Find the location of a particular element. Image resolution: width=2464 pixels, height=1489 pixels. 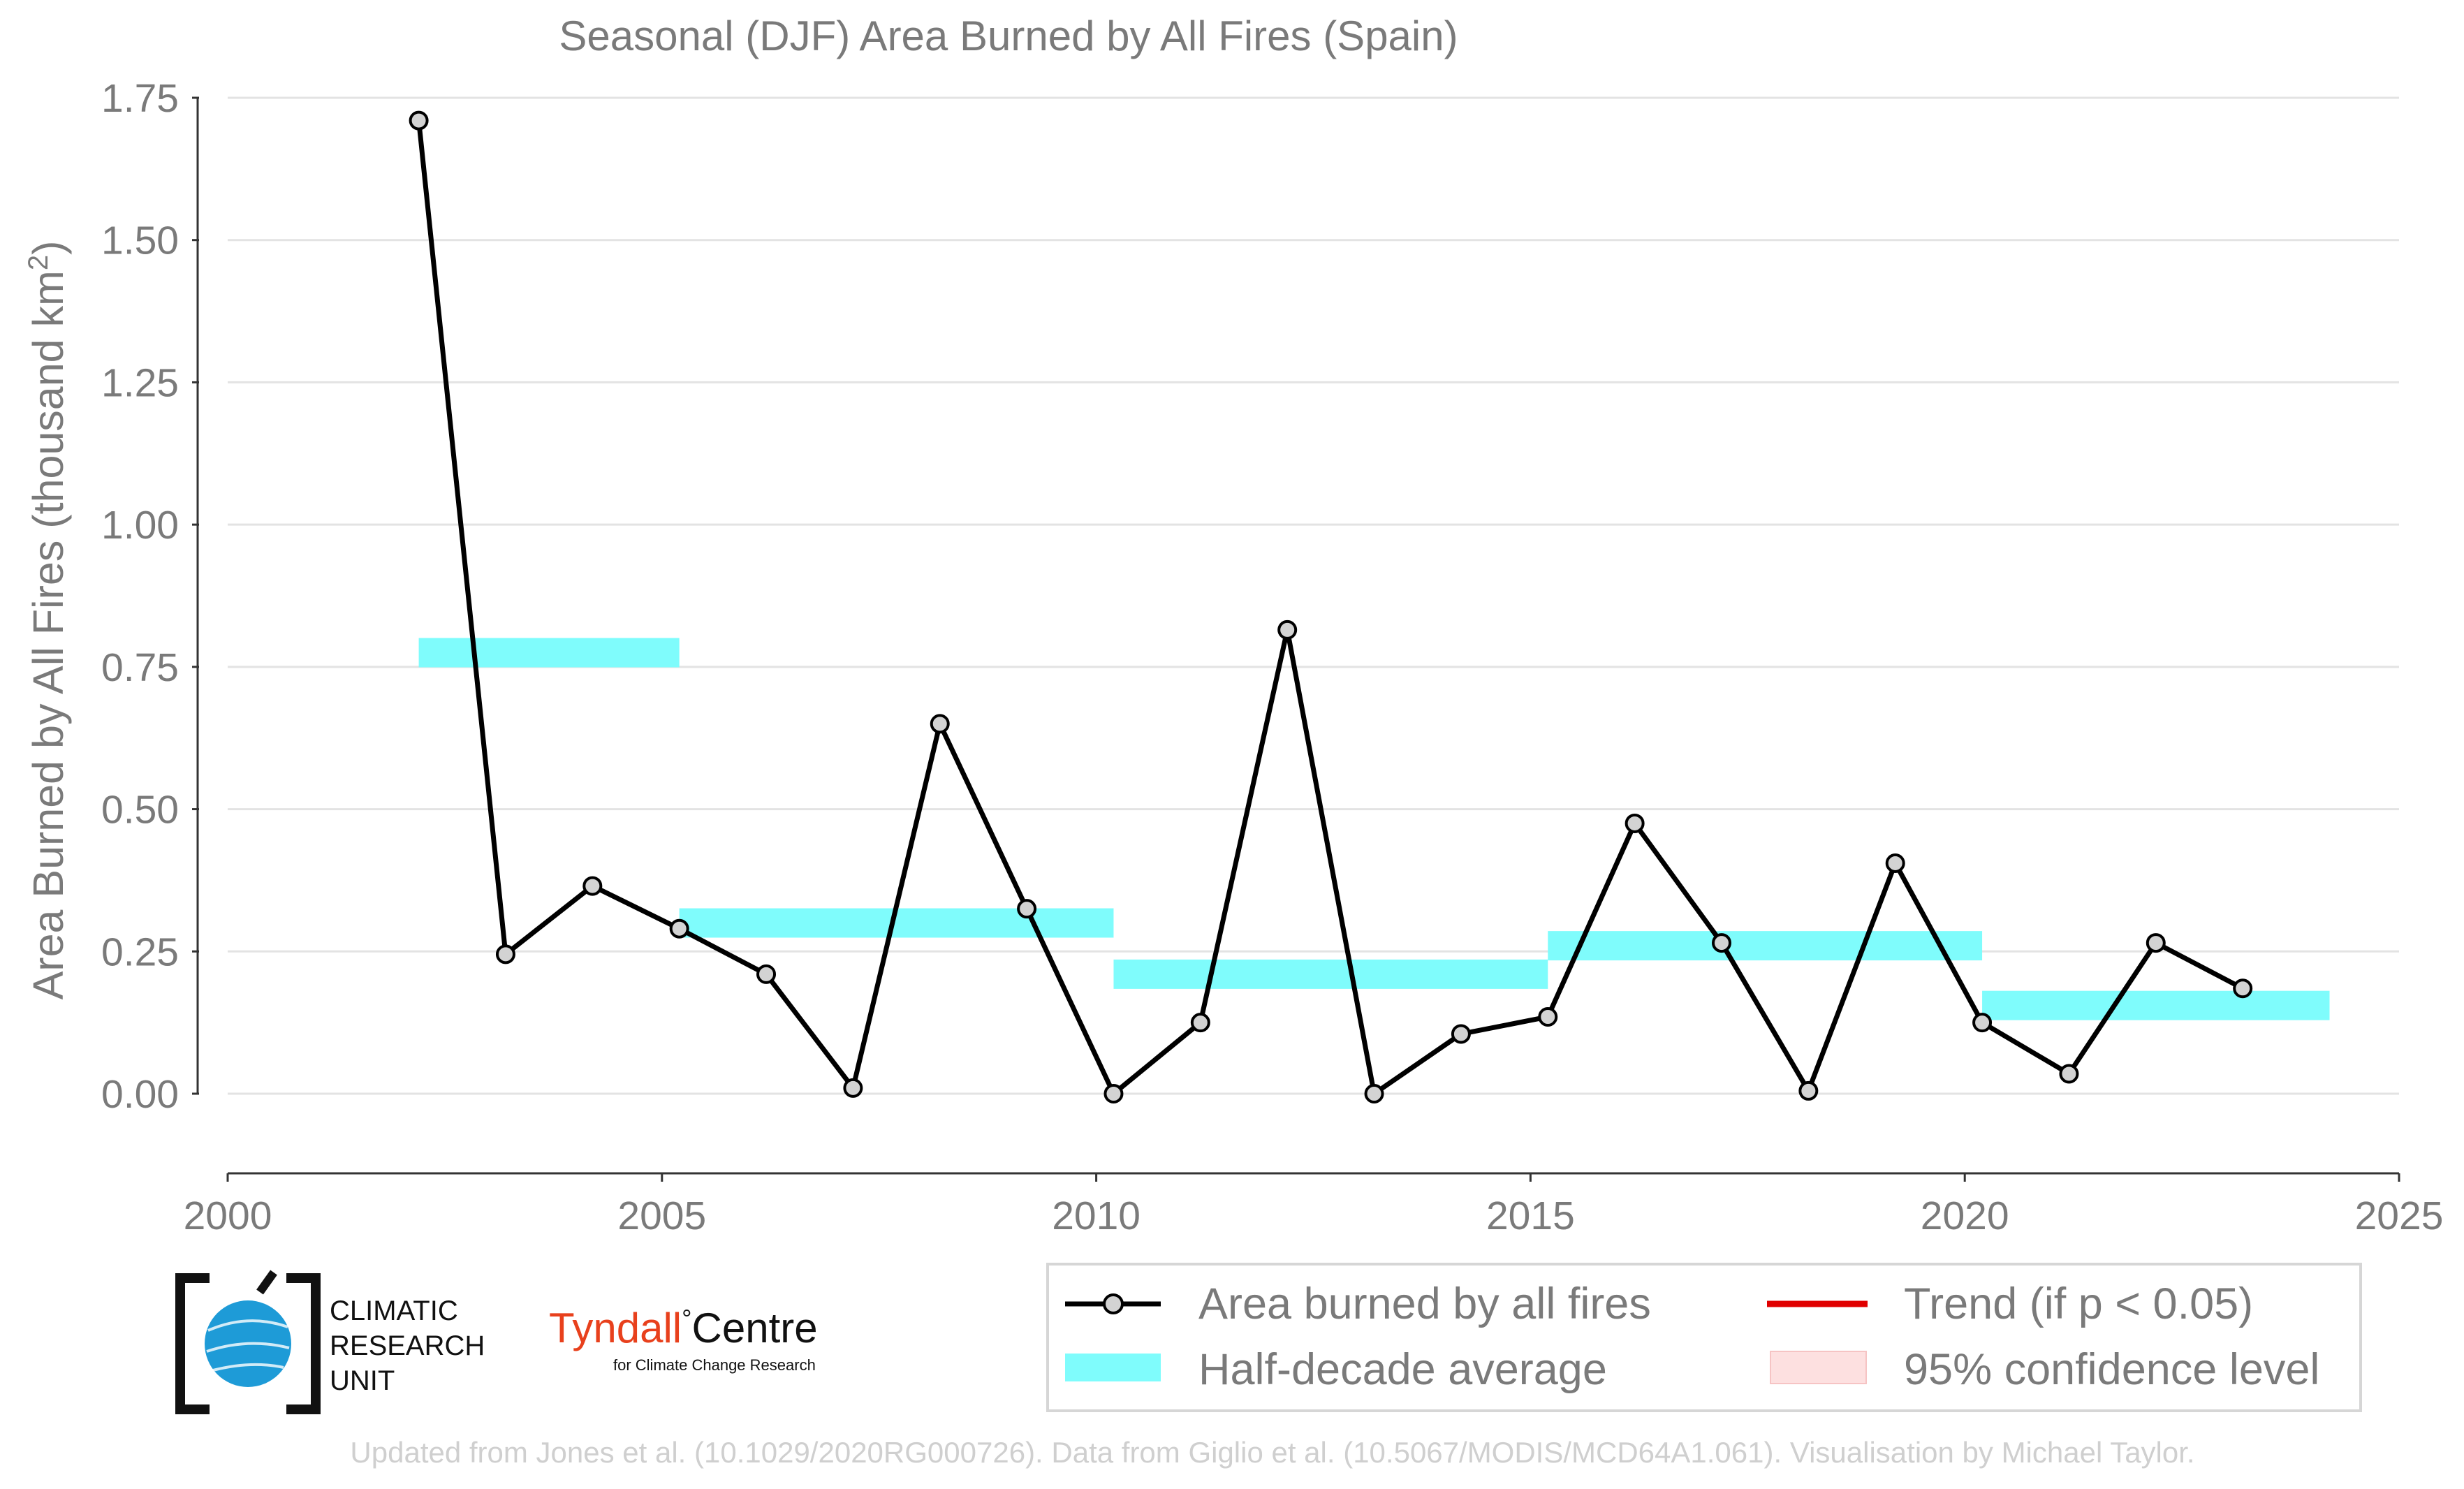

cru-text-2: RESEARCH is located at coordinates (407, 1345).